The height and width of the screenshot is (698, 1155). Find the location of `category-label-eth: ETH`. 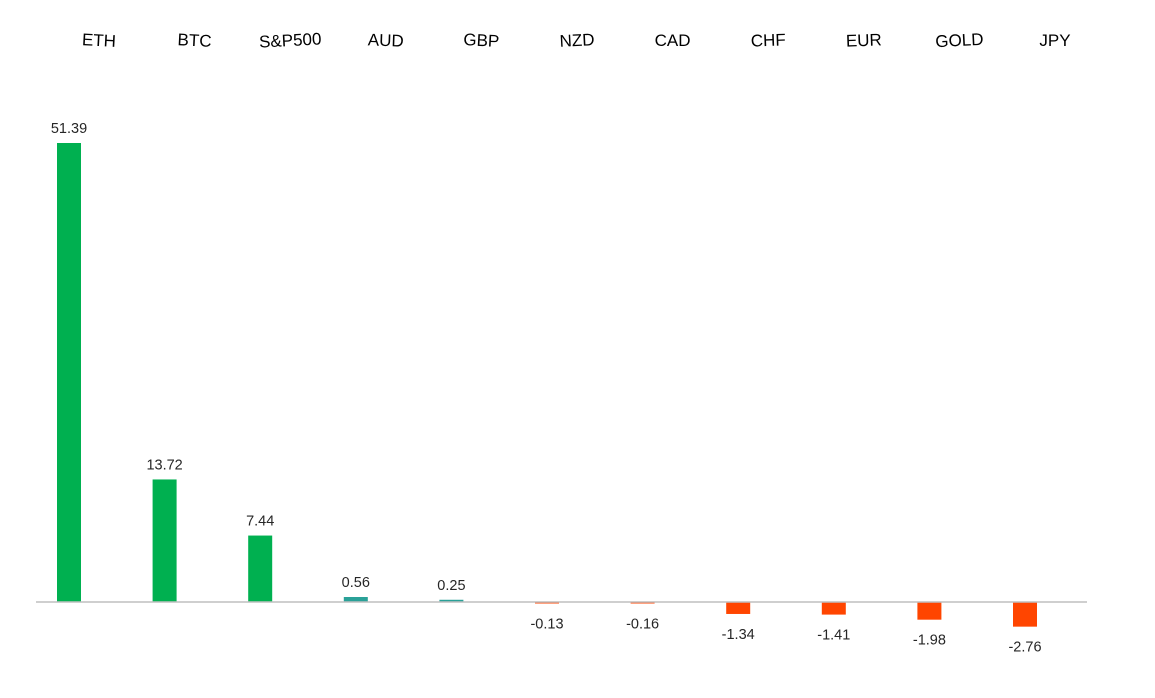

category-label-eth: ETH is located at coordinates (98, 40).